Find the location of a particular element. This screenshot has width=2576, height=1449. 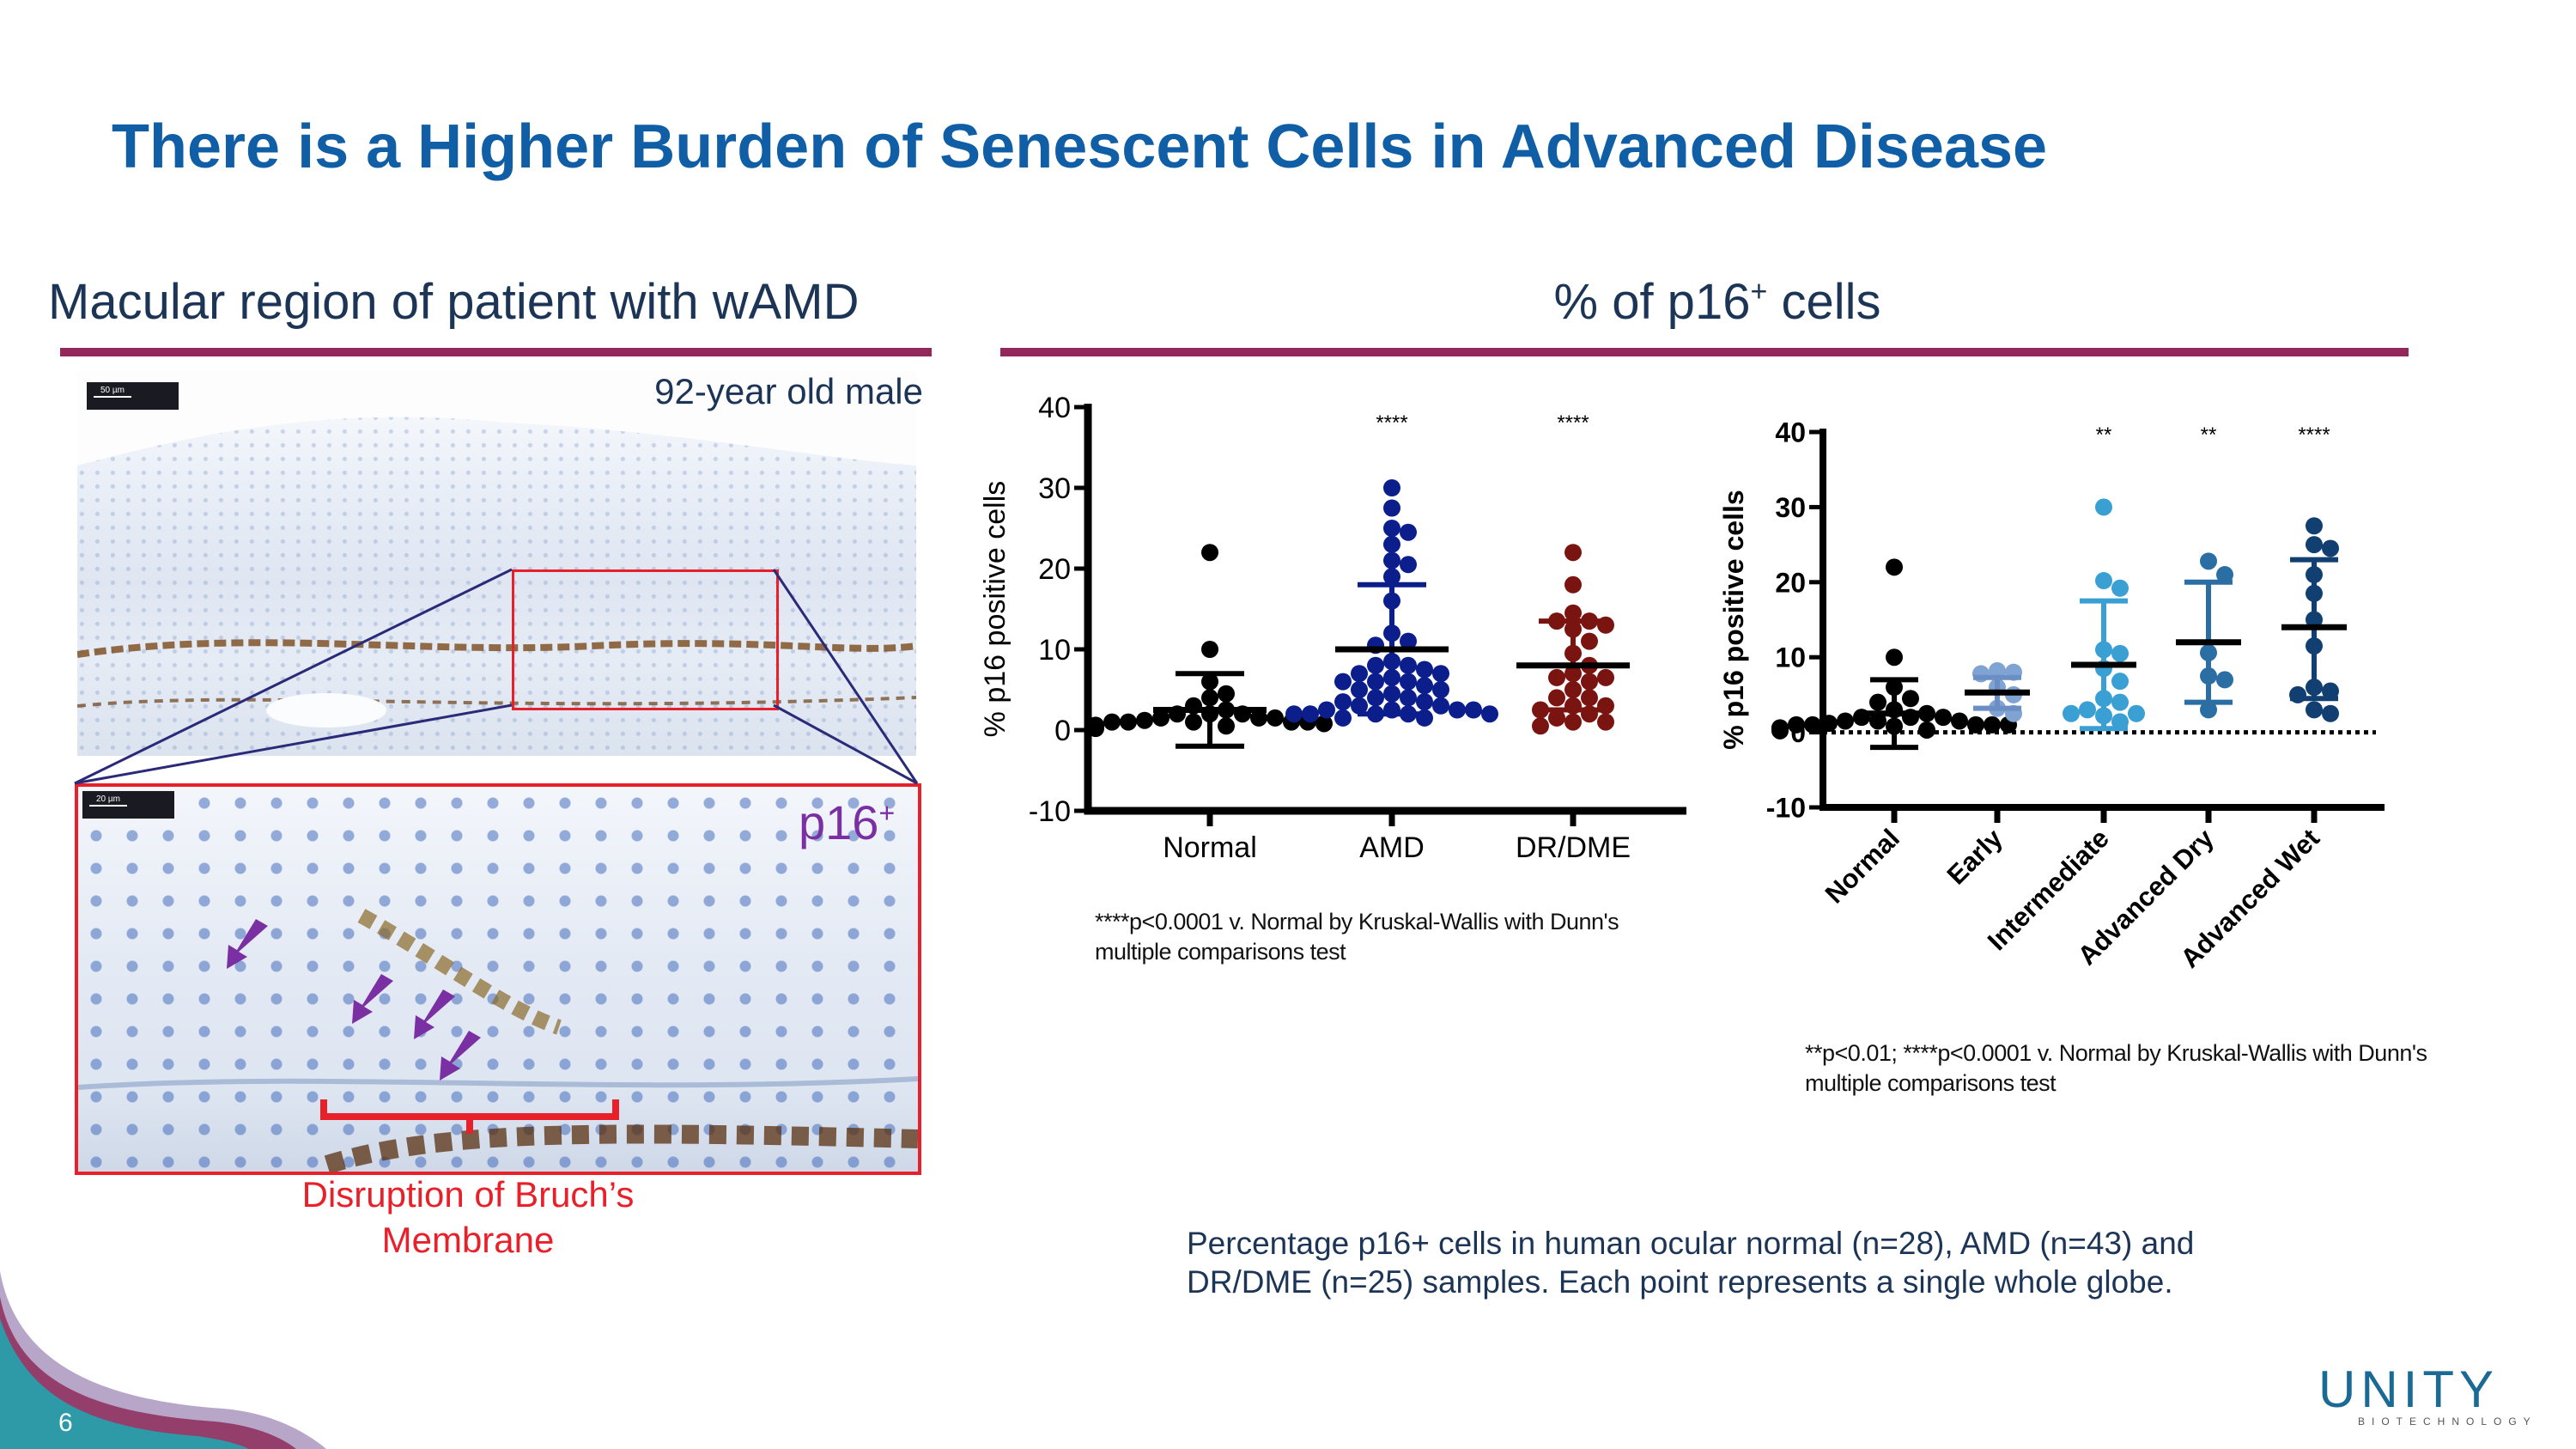

company-logo: UNITY BIOTECHNOLOGY is located at coordinates (2427, 1396).